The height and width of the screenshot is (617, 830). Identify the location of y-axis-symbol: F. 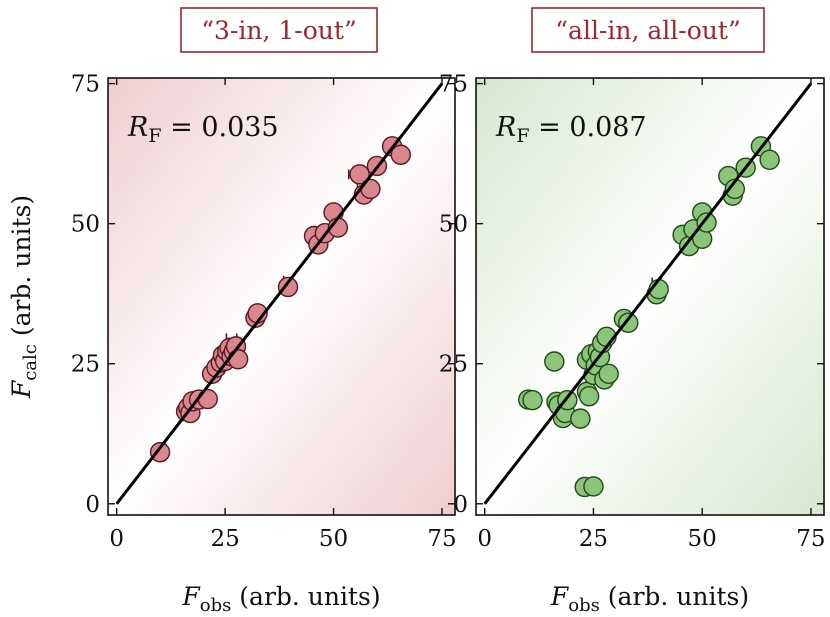
(21, 389).